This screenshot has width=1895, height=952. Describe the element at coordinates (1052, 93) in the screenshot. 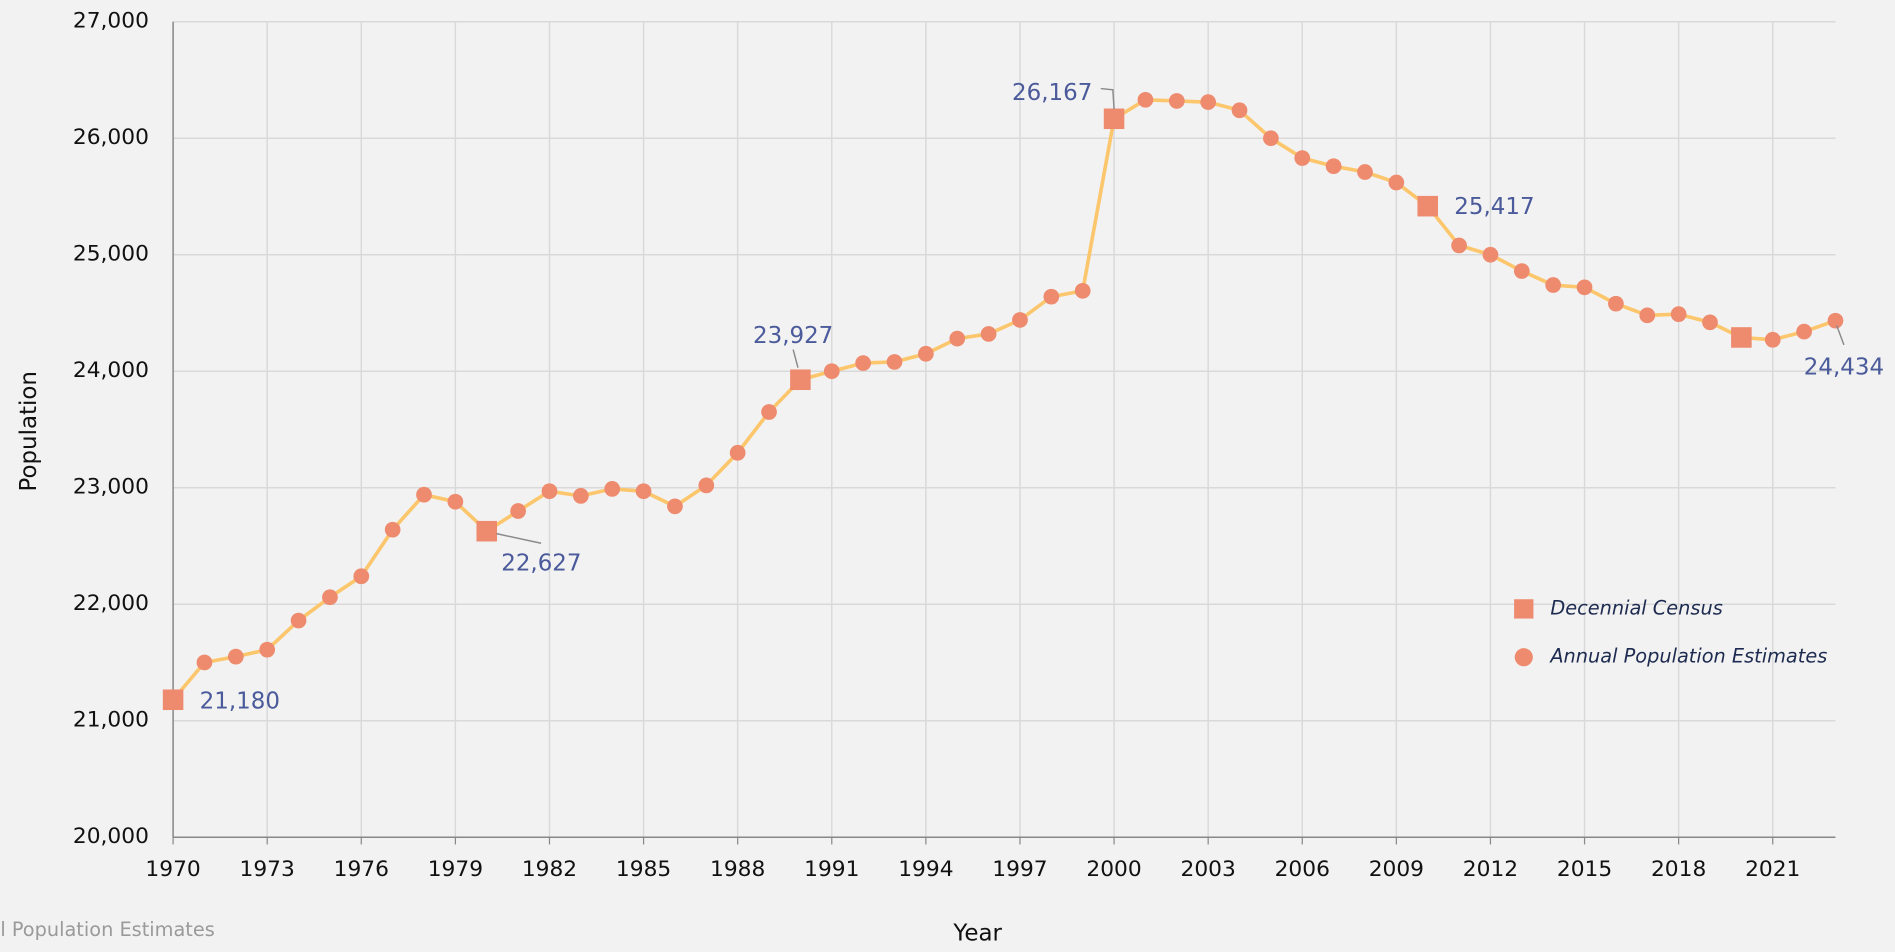

I see `data-label: 26,167` at that location.